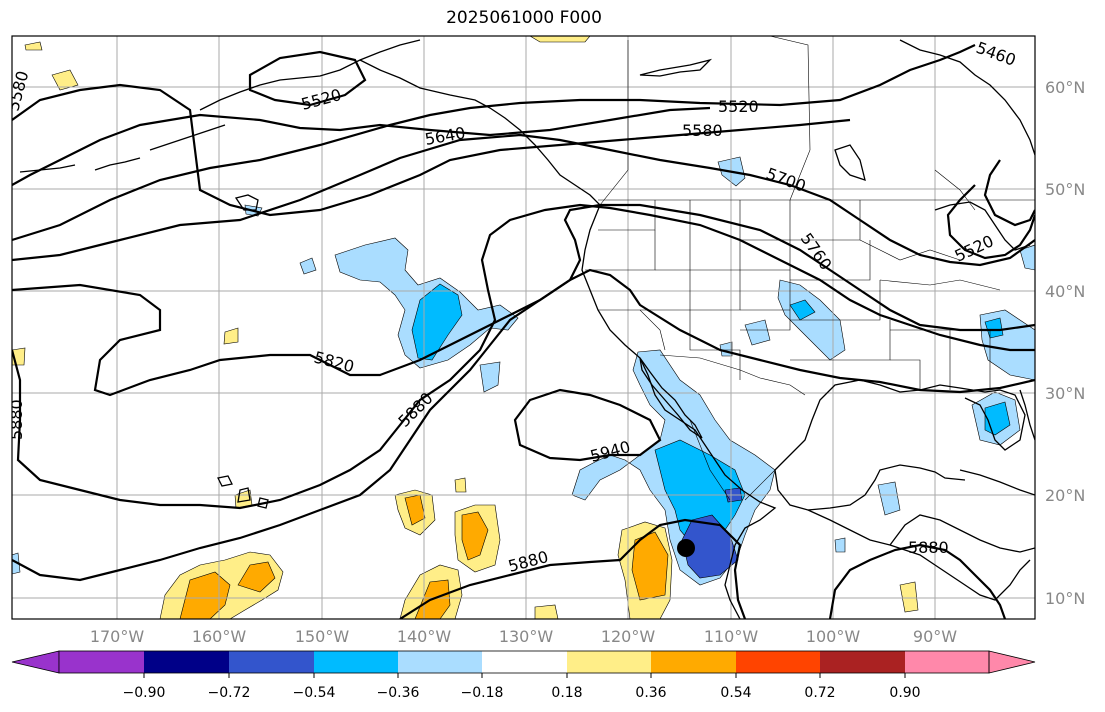 The image size is (1105, 712). Describe the element at coordinates (144, 693) in the screenshot. I see `colorbar-tick-label: −0.90` at that location.